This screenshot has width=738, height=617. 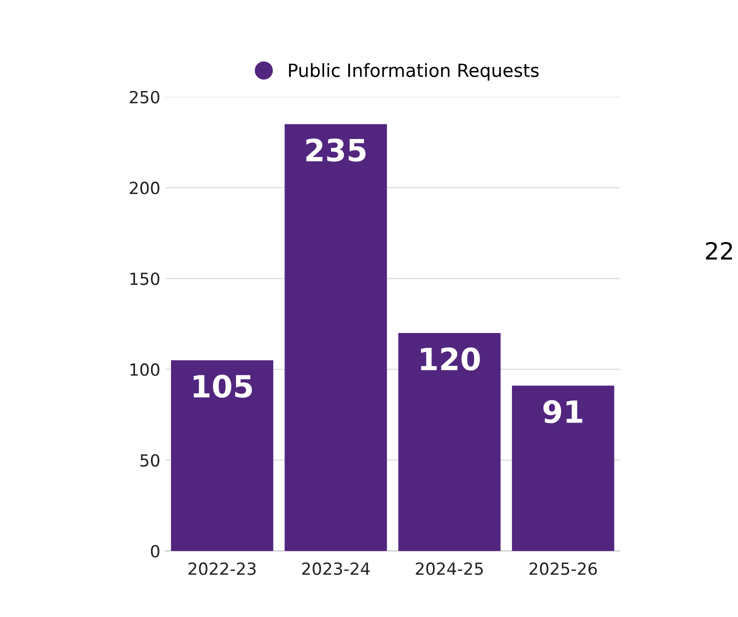 What do you see at coordinates (562, 412) in the screenshot?
I see `data-label: 91` at bounding box center [562, 412].